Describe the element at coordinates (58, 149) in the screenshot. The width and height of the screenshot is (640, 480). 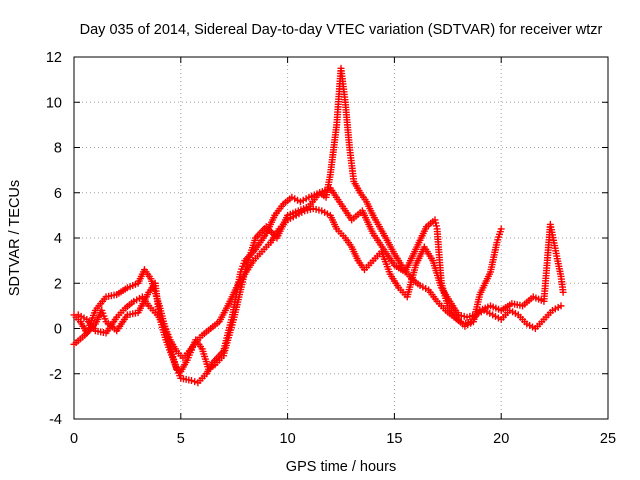
I see `y-tick-label: 8` at that location.